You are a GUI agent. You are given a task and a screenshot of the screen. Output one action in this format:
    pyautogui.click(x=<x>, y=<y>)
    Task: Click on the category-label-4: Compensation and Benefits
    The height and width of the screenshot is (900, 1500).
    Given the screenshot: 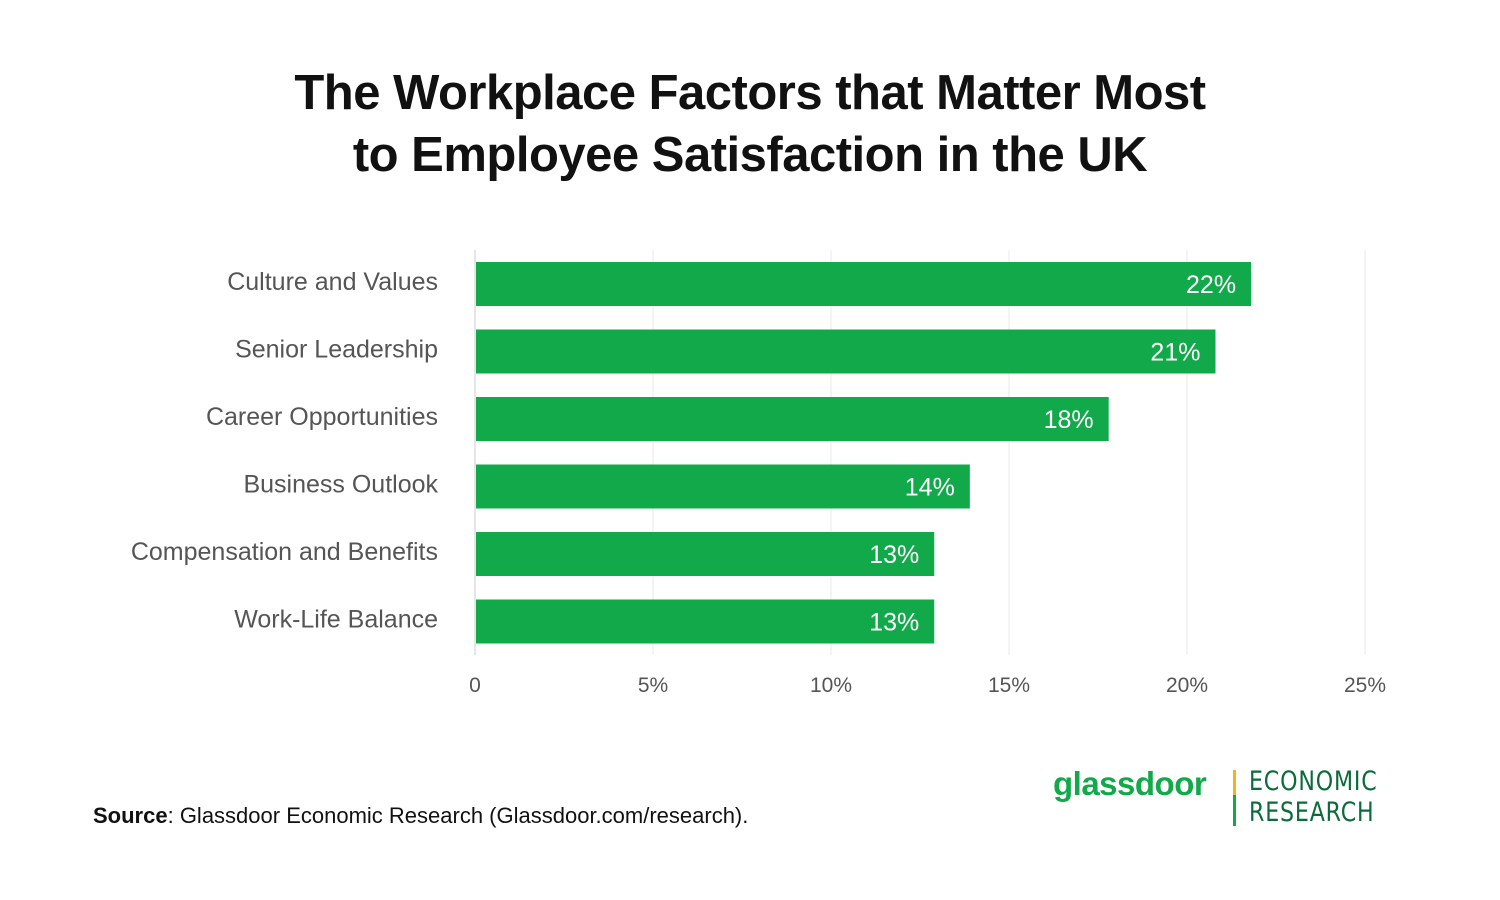 What is the action you would take?
    pyautogui.click(x=284, y=552)
    